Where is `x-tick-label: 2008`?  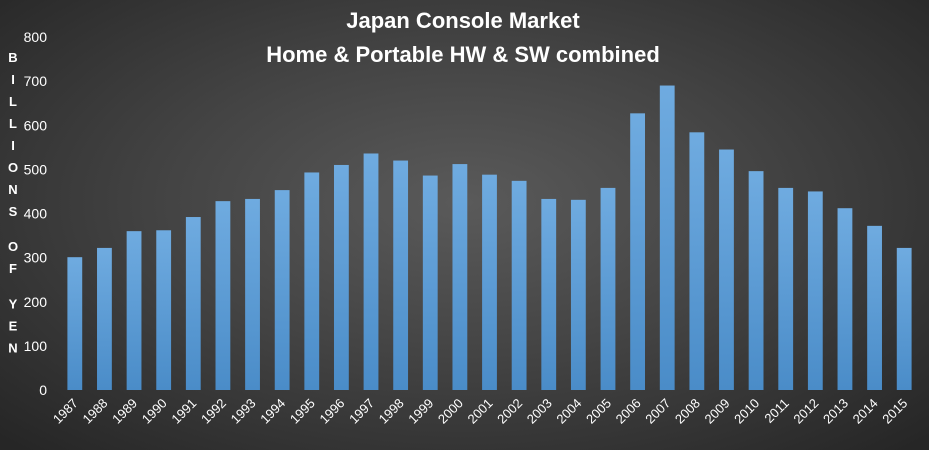 x-tick-label: 2008 is located at coordinates (687, 411).